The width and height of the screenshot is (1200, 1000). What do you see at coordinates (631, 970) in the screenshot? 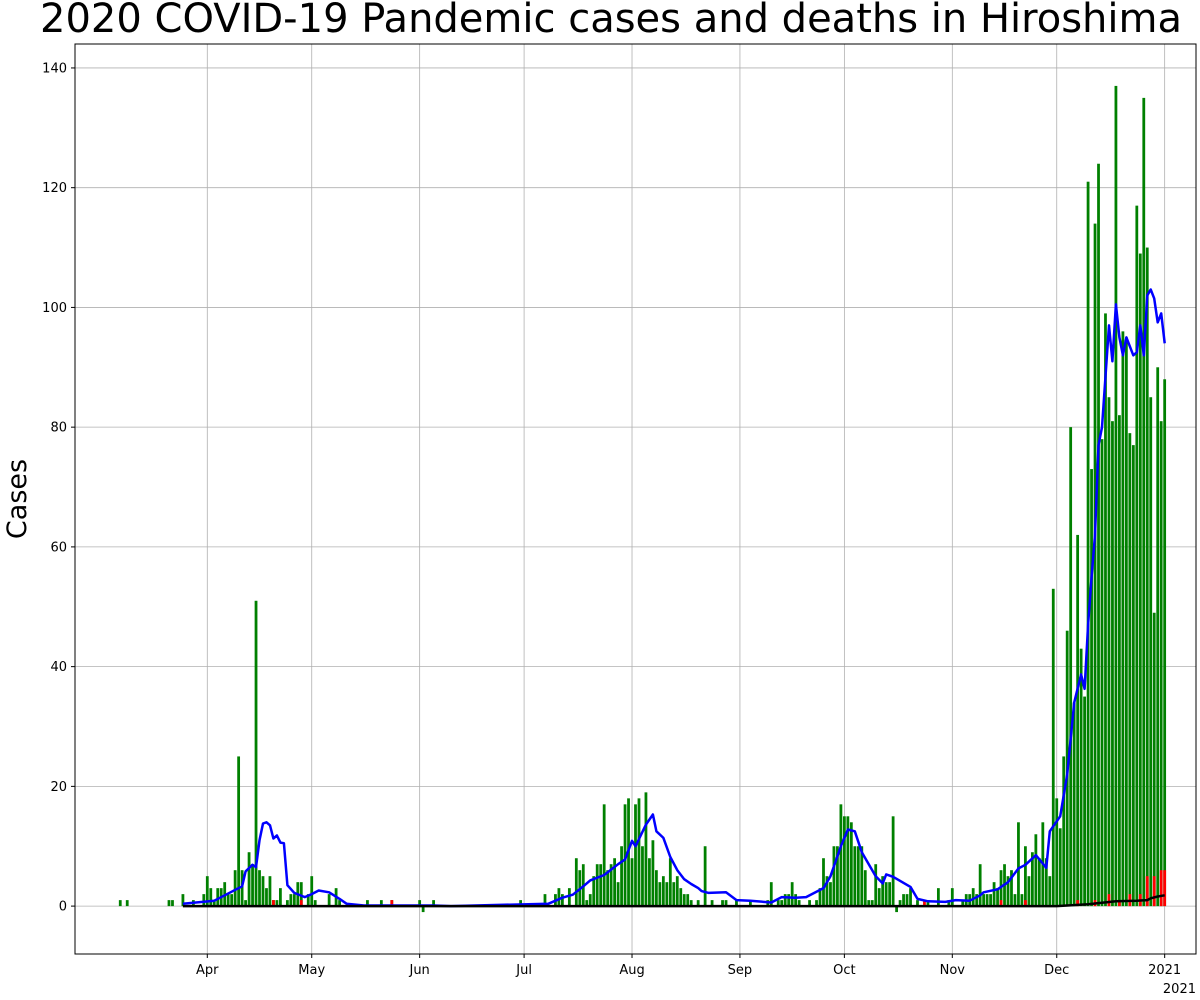
I see `x-tick-label: Aug` at bounding box center [631, 970].